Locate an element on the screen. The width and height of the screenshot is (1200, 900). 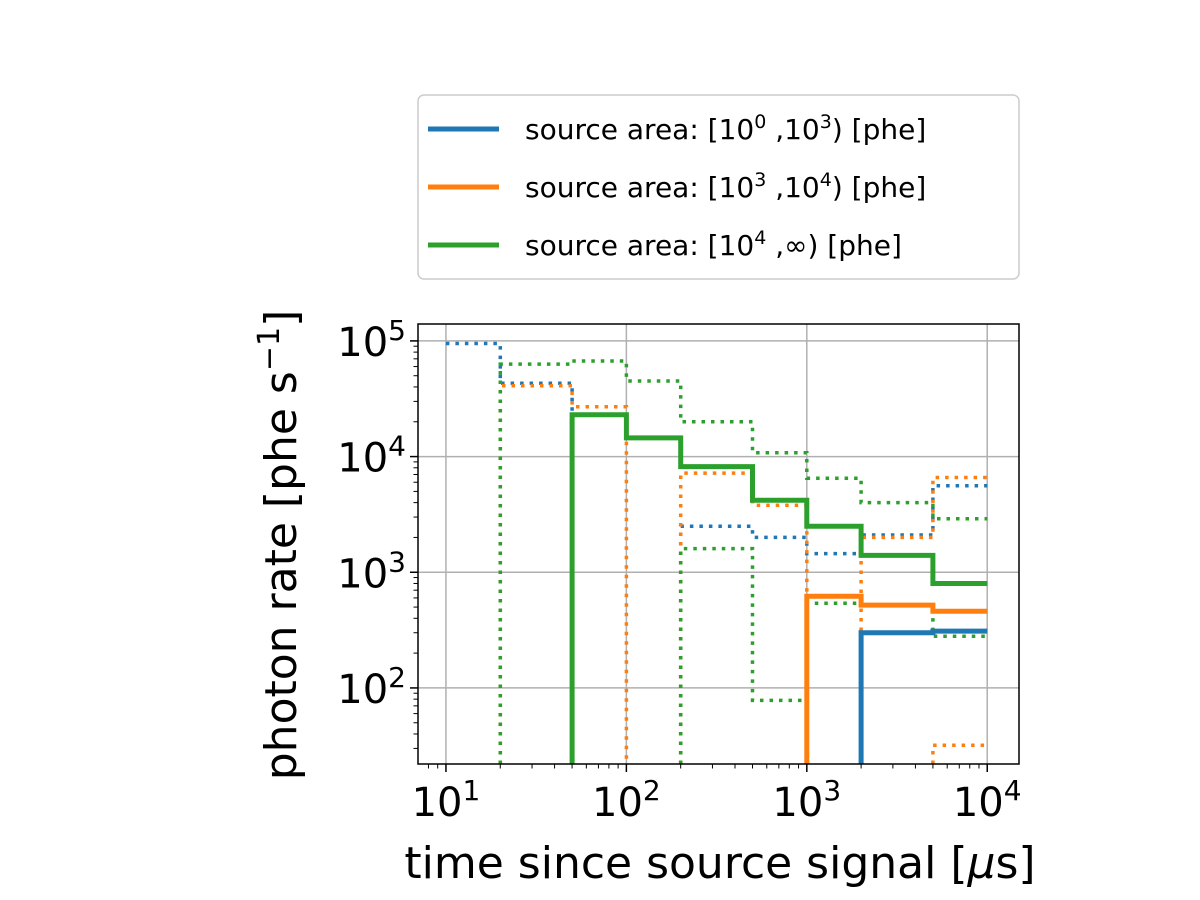
x-tick-labels: 10¹ 10² 10³ 10⁴ is located at coordinates (717, 800).